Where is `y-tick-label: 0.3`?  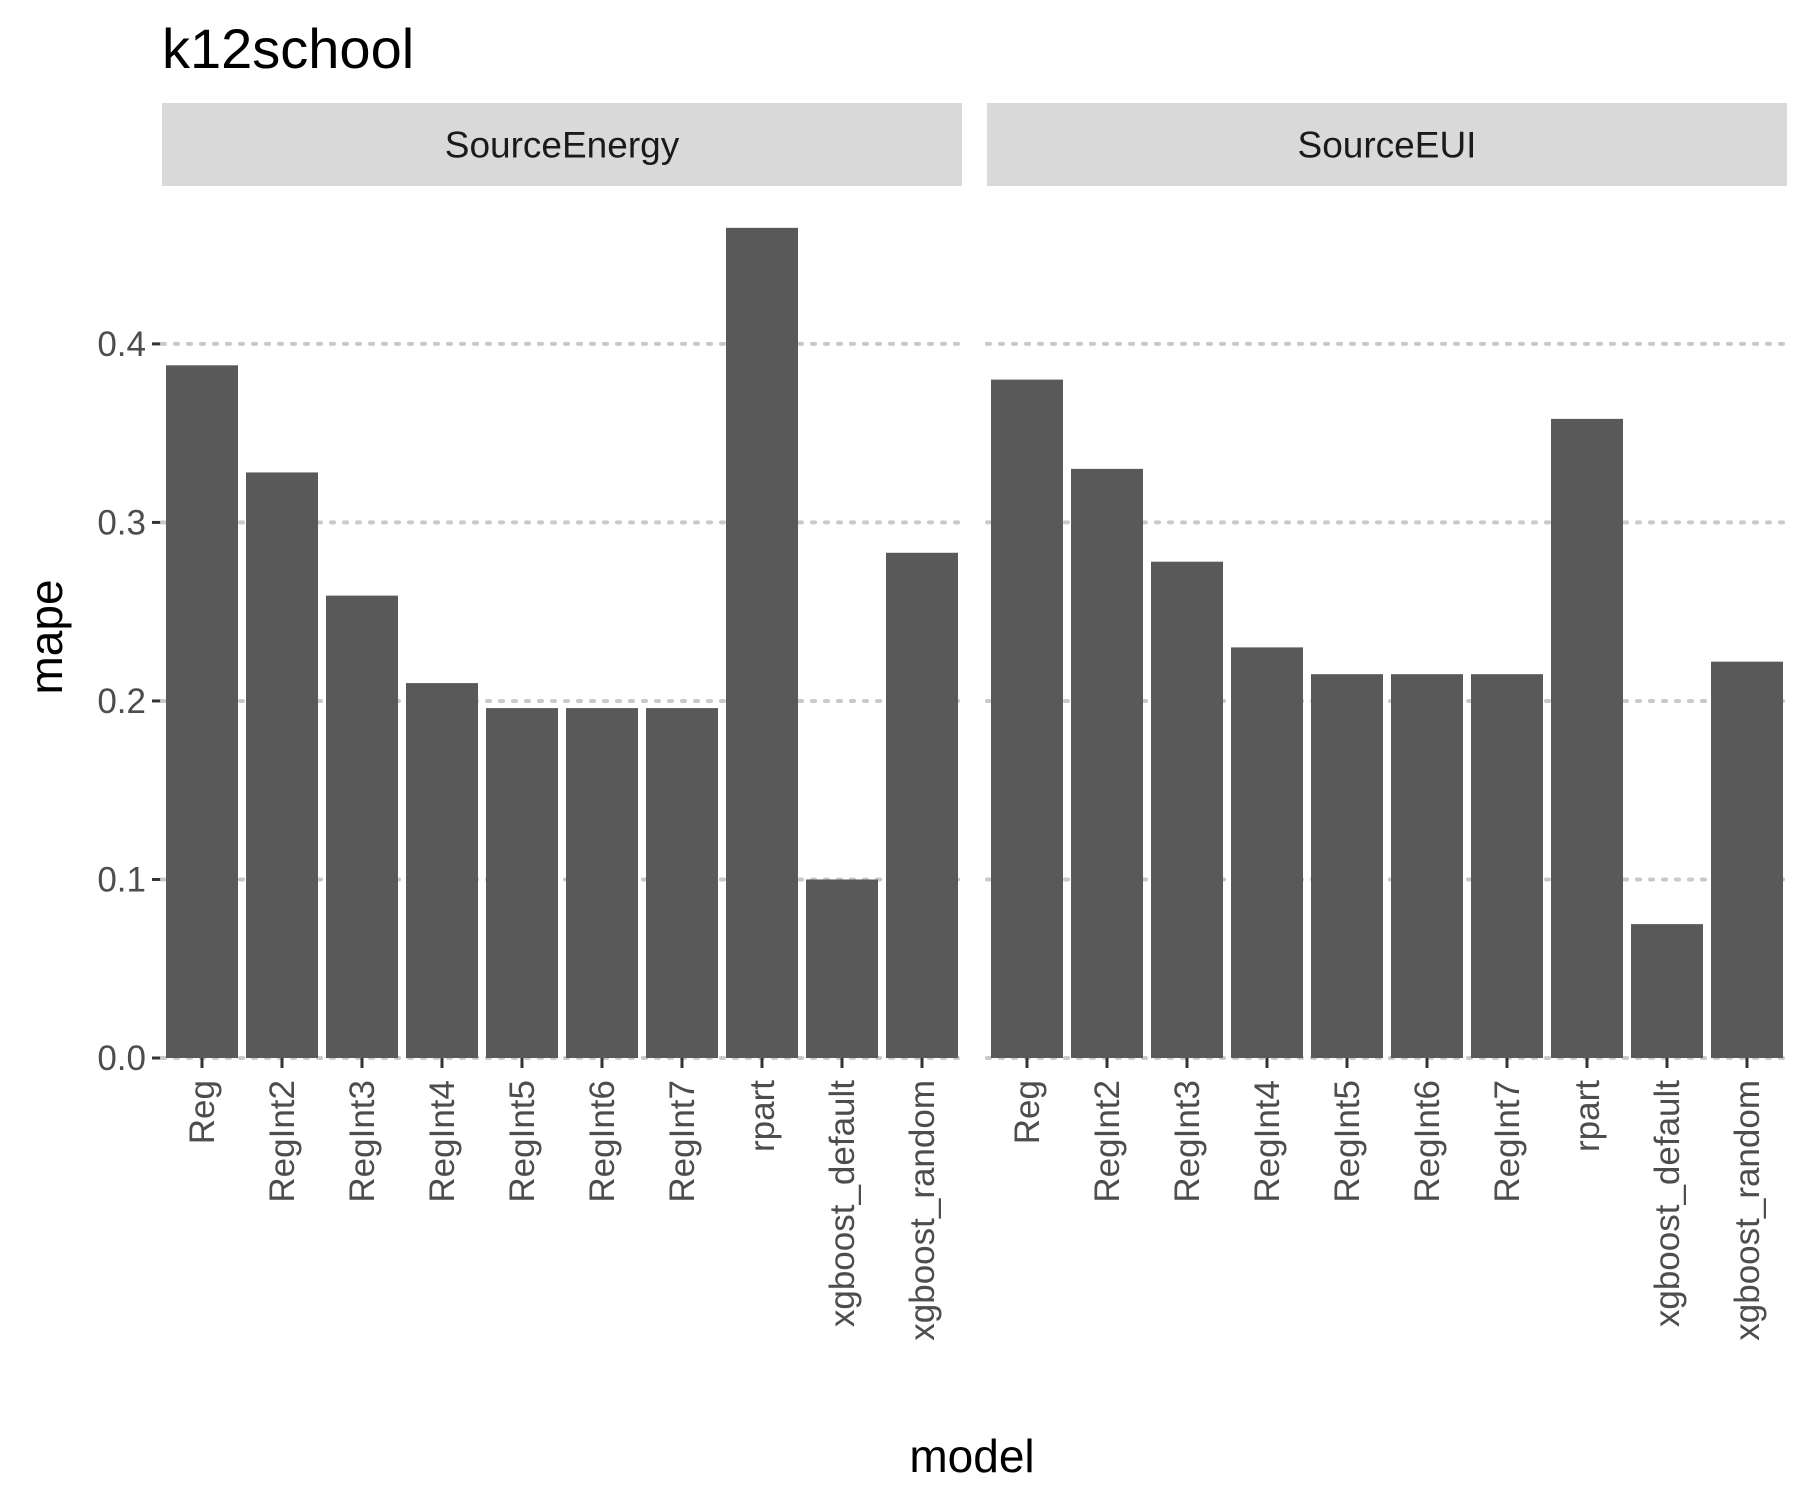
y-tick-label: 0.3 is located at coordinates (121, 522).